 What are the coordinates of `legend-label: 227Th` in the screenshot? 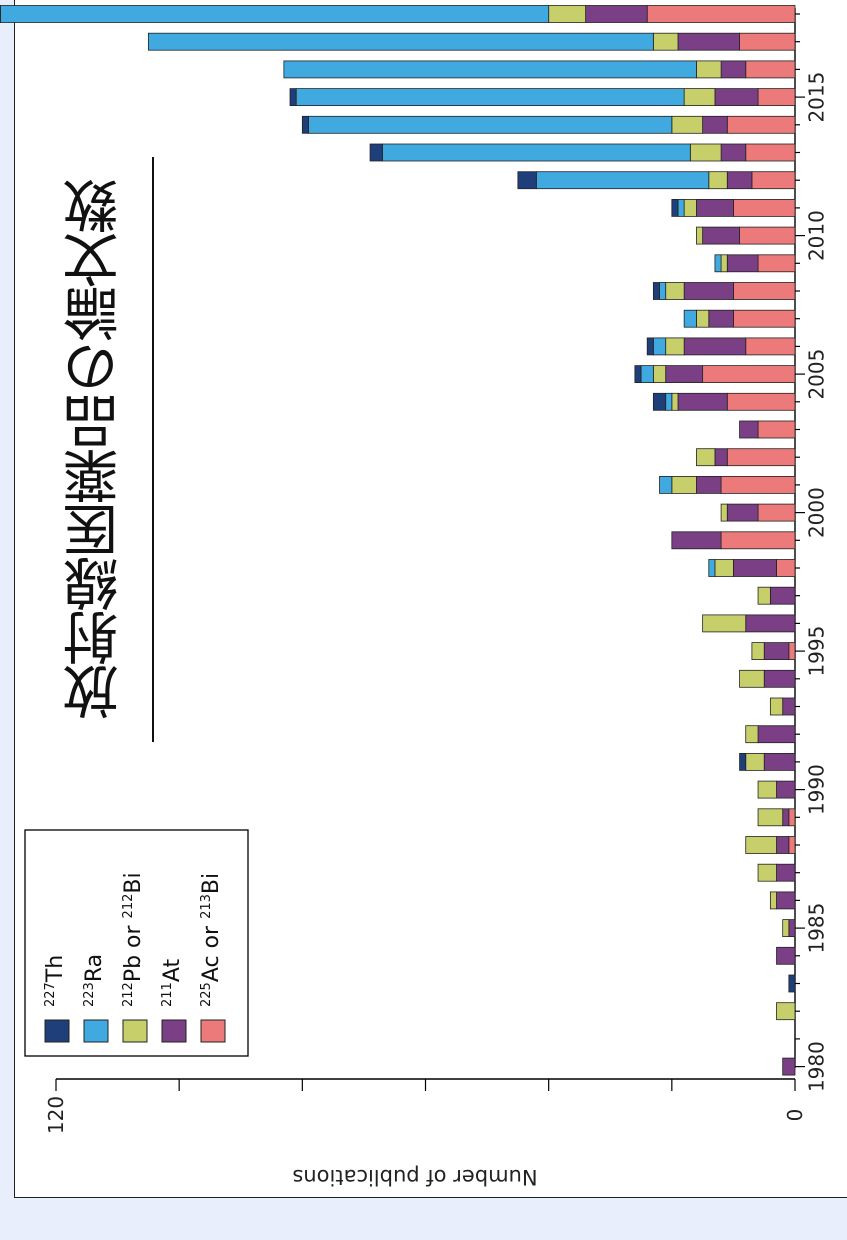 It's located at (55, 981).